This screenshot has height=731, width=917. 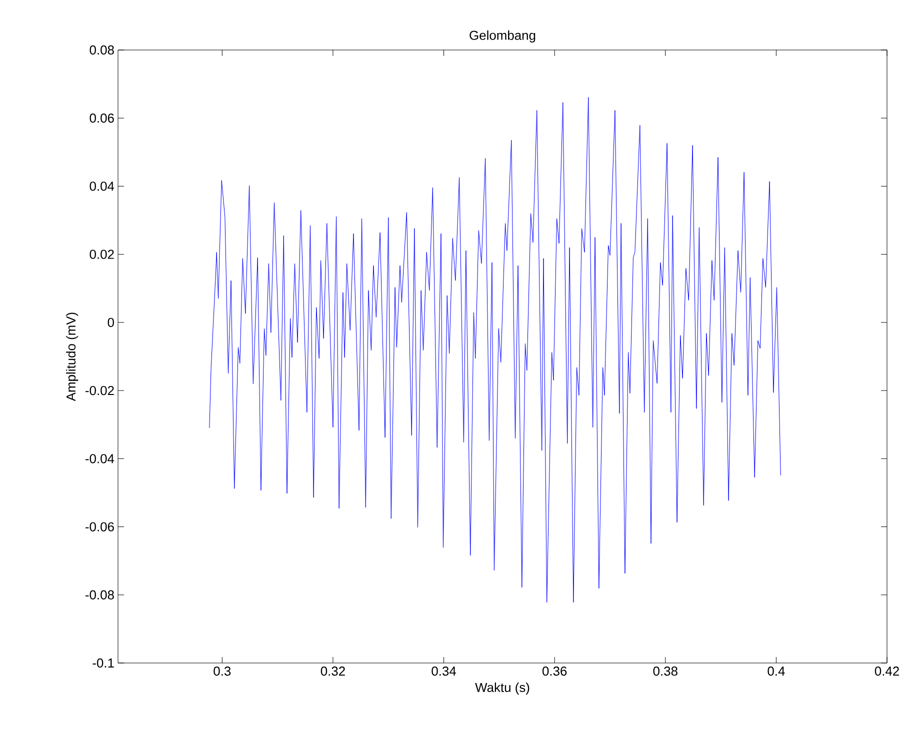 What do you see at coordinates (100, 527) in the screenshot?
I see `y-tick-label: -0.06` at bounding box center [100, 527].